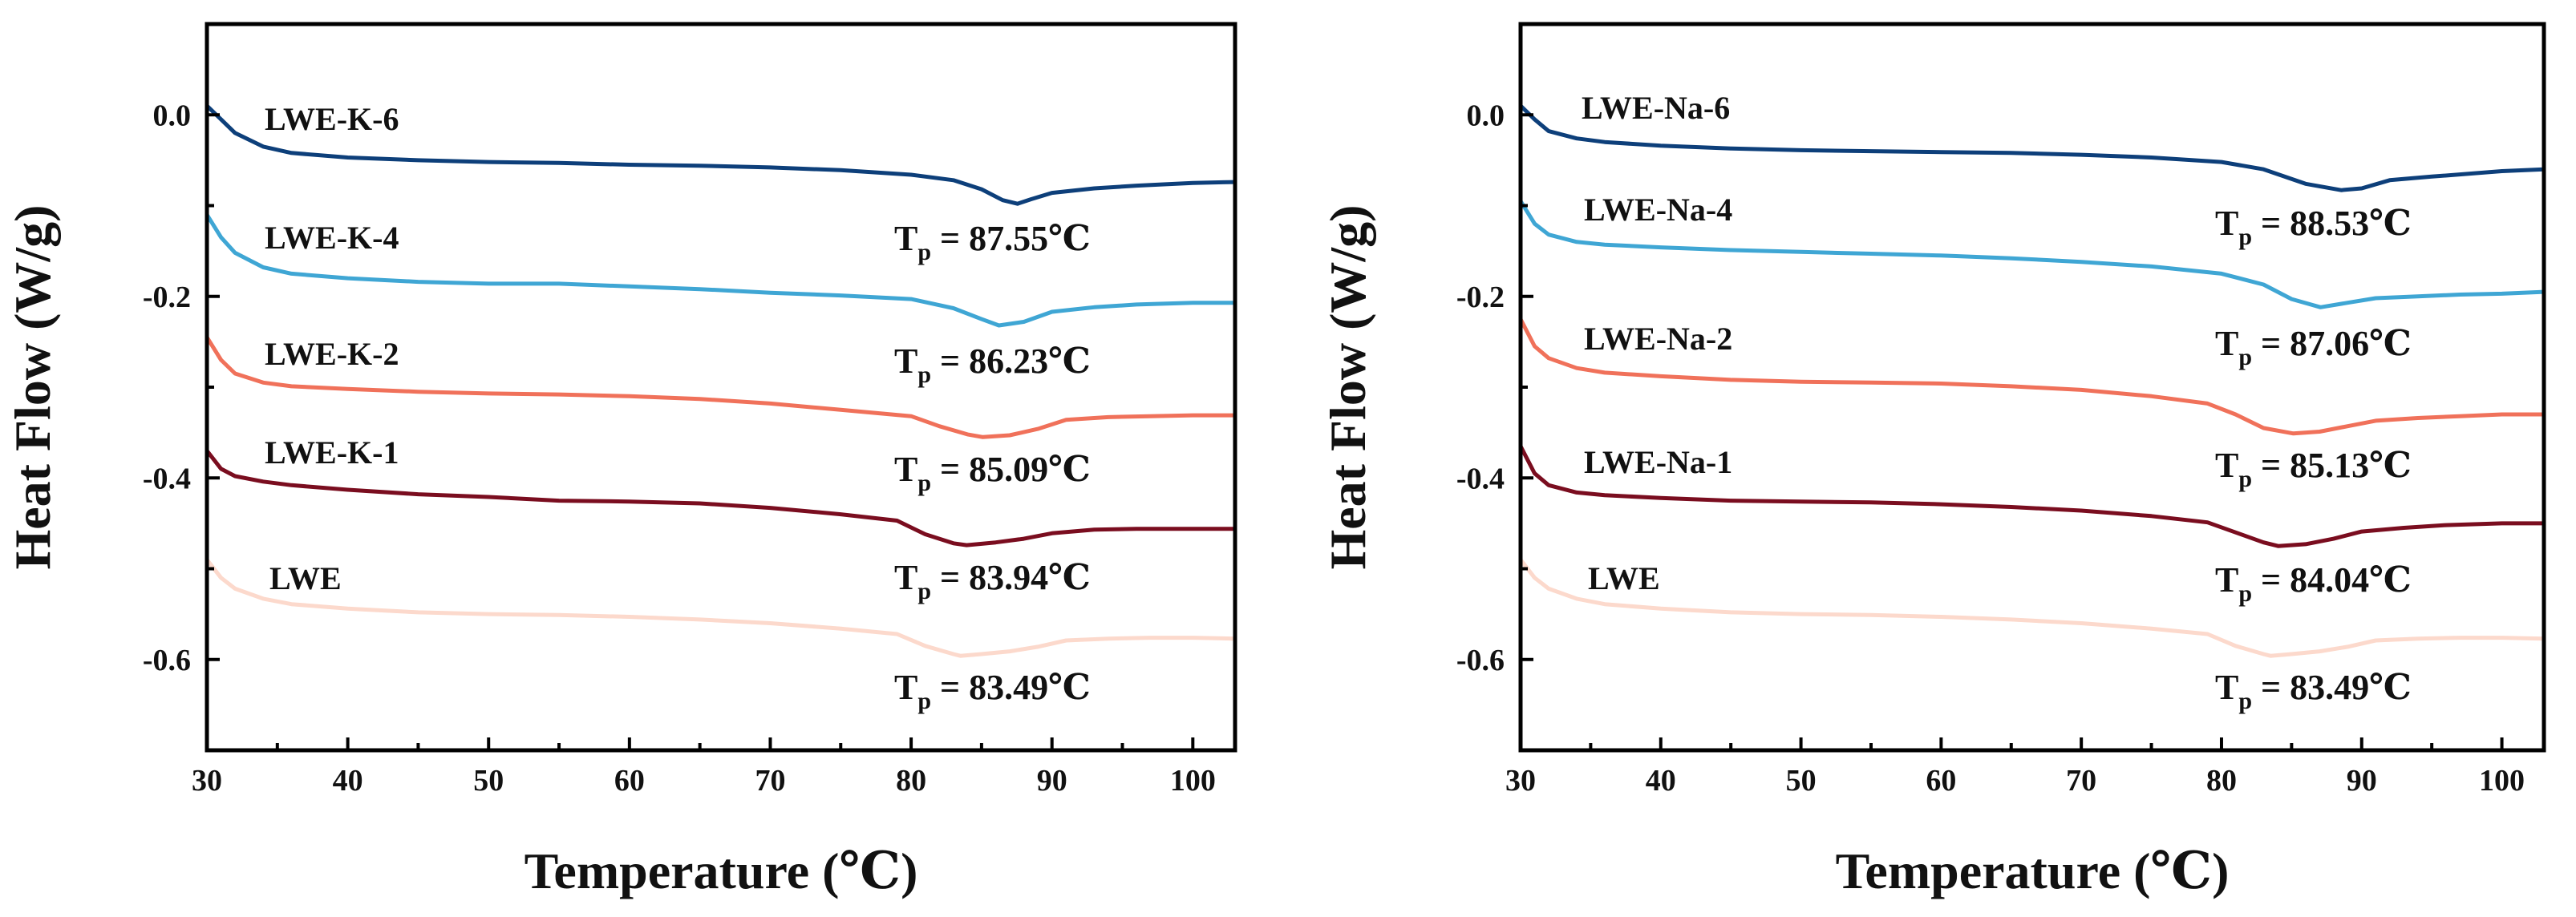  Describe the element at coordinates (332, 452) in the screenshot. I see `series-label: LWE-K-1` at that location.